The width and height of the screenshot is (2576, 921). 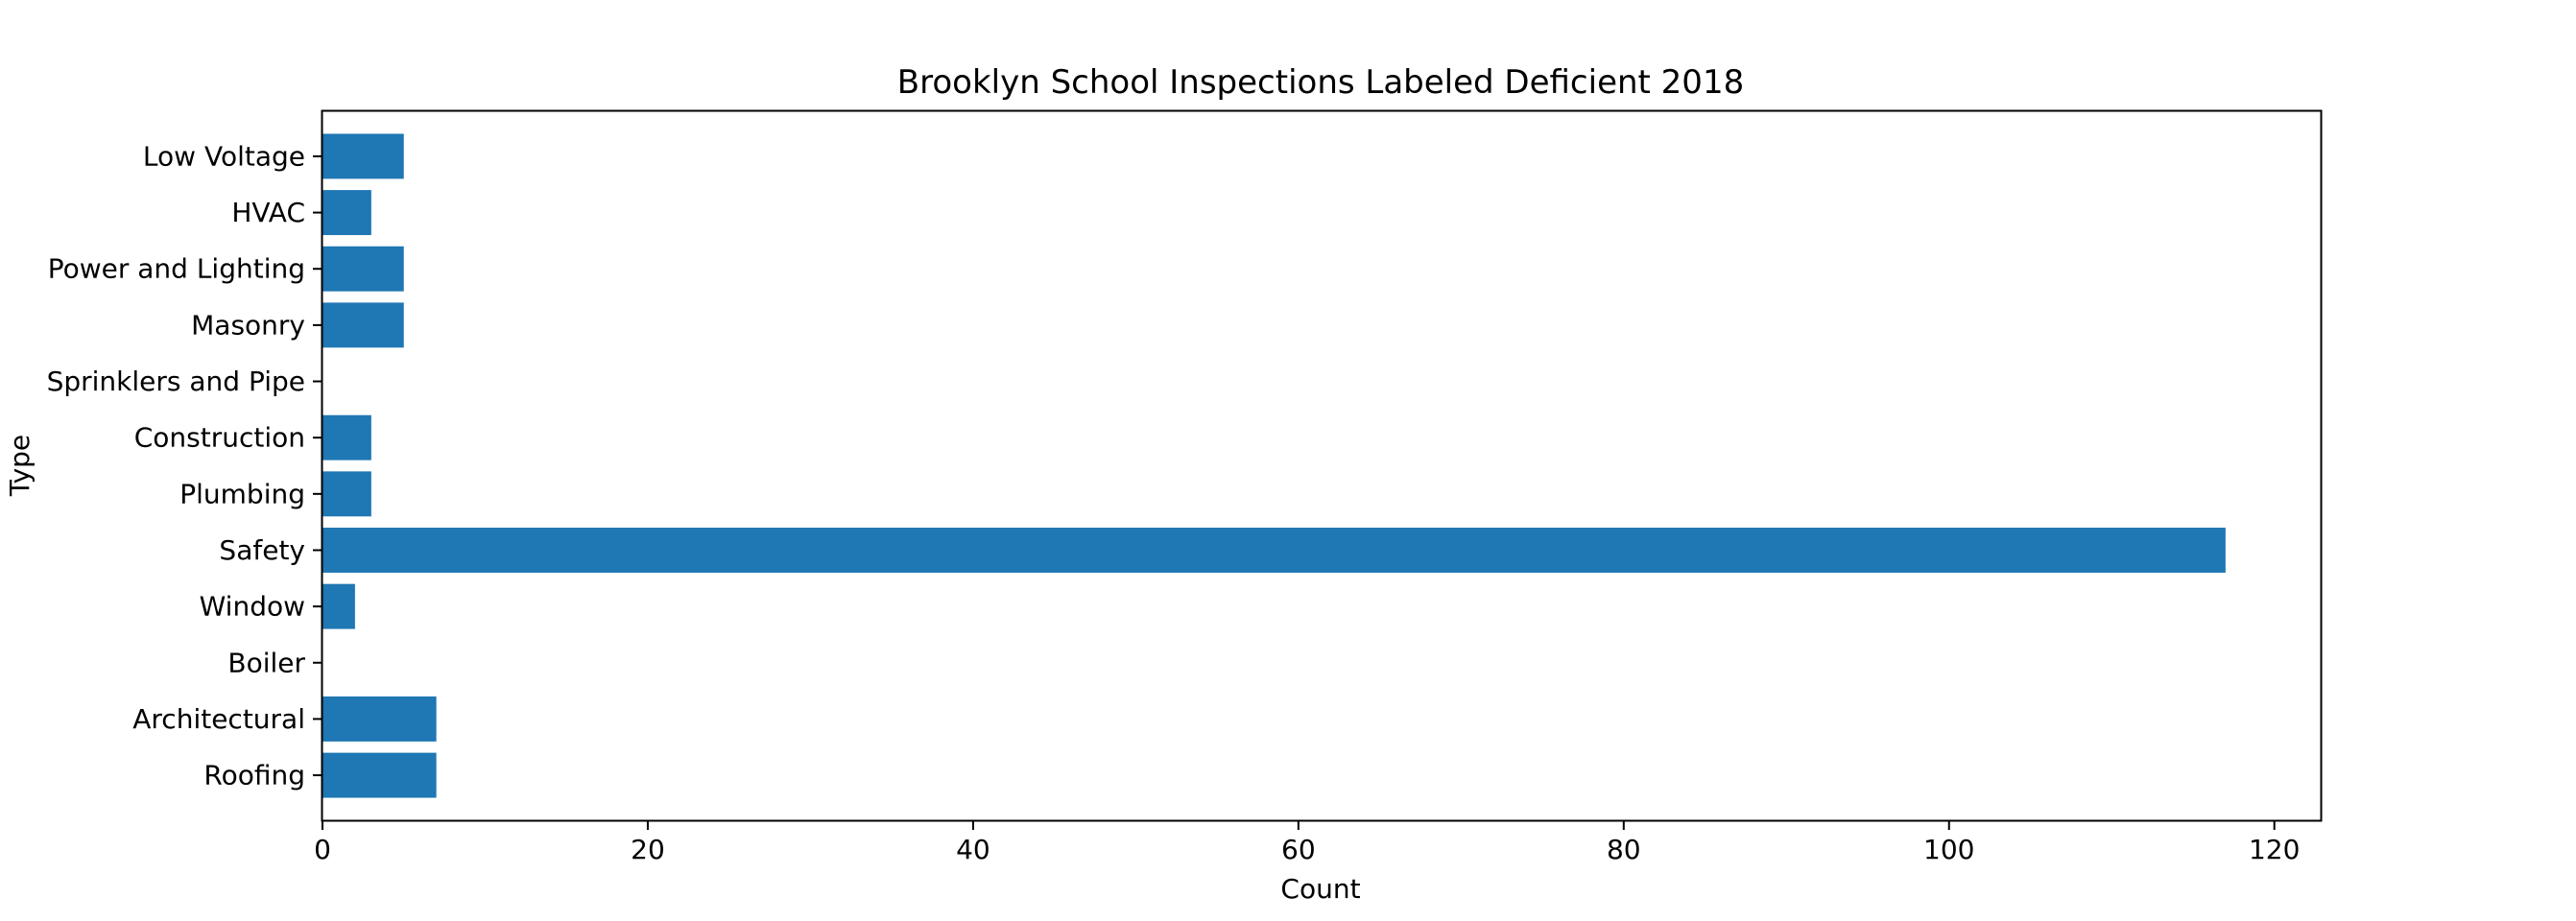 What do you see at coordinates (1298, 849) in the screenshot?
I see `x-tick-label: 60` at bounding box center [1298, 849].